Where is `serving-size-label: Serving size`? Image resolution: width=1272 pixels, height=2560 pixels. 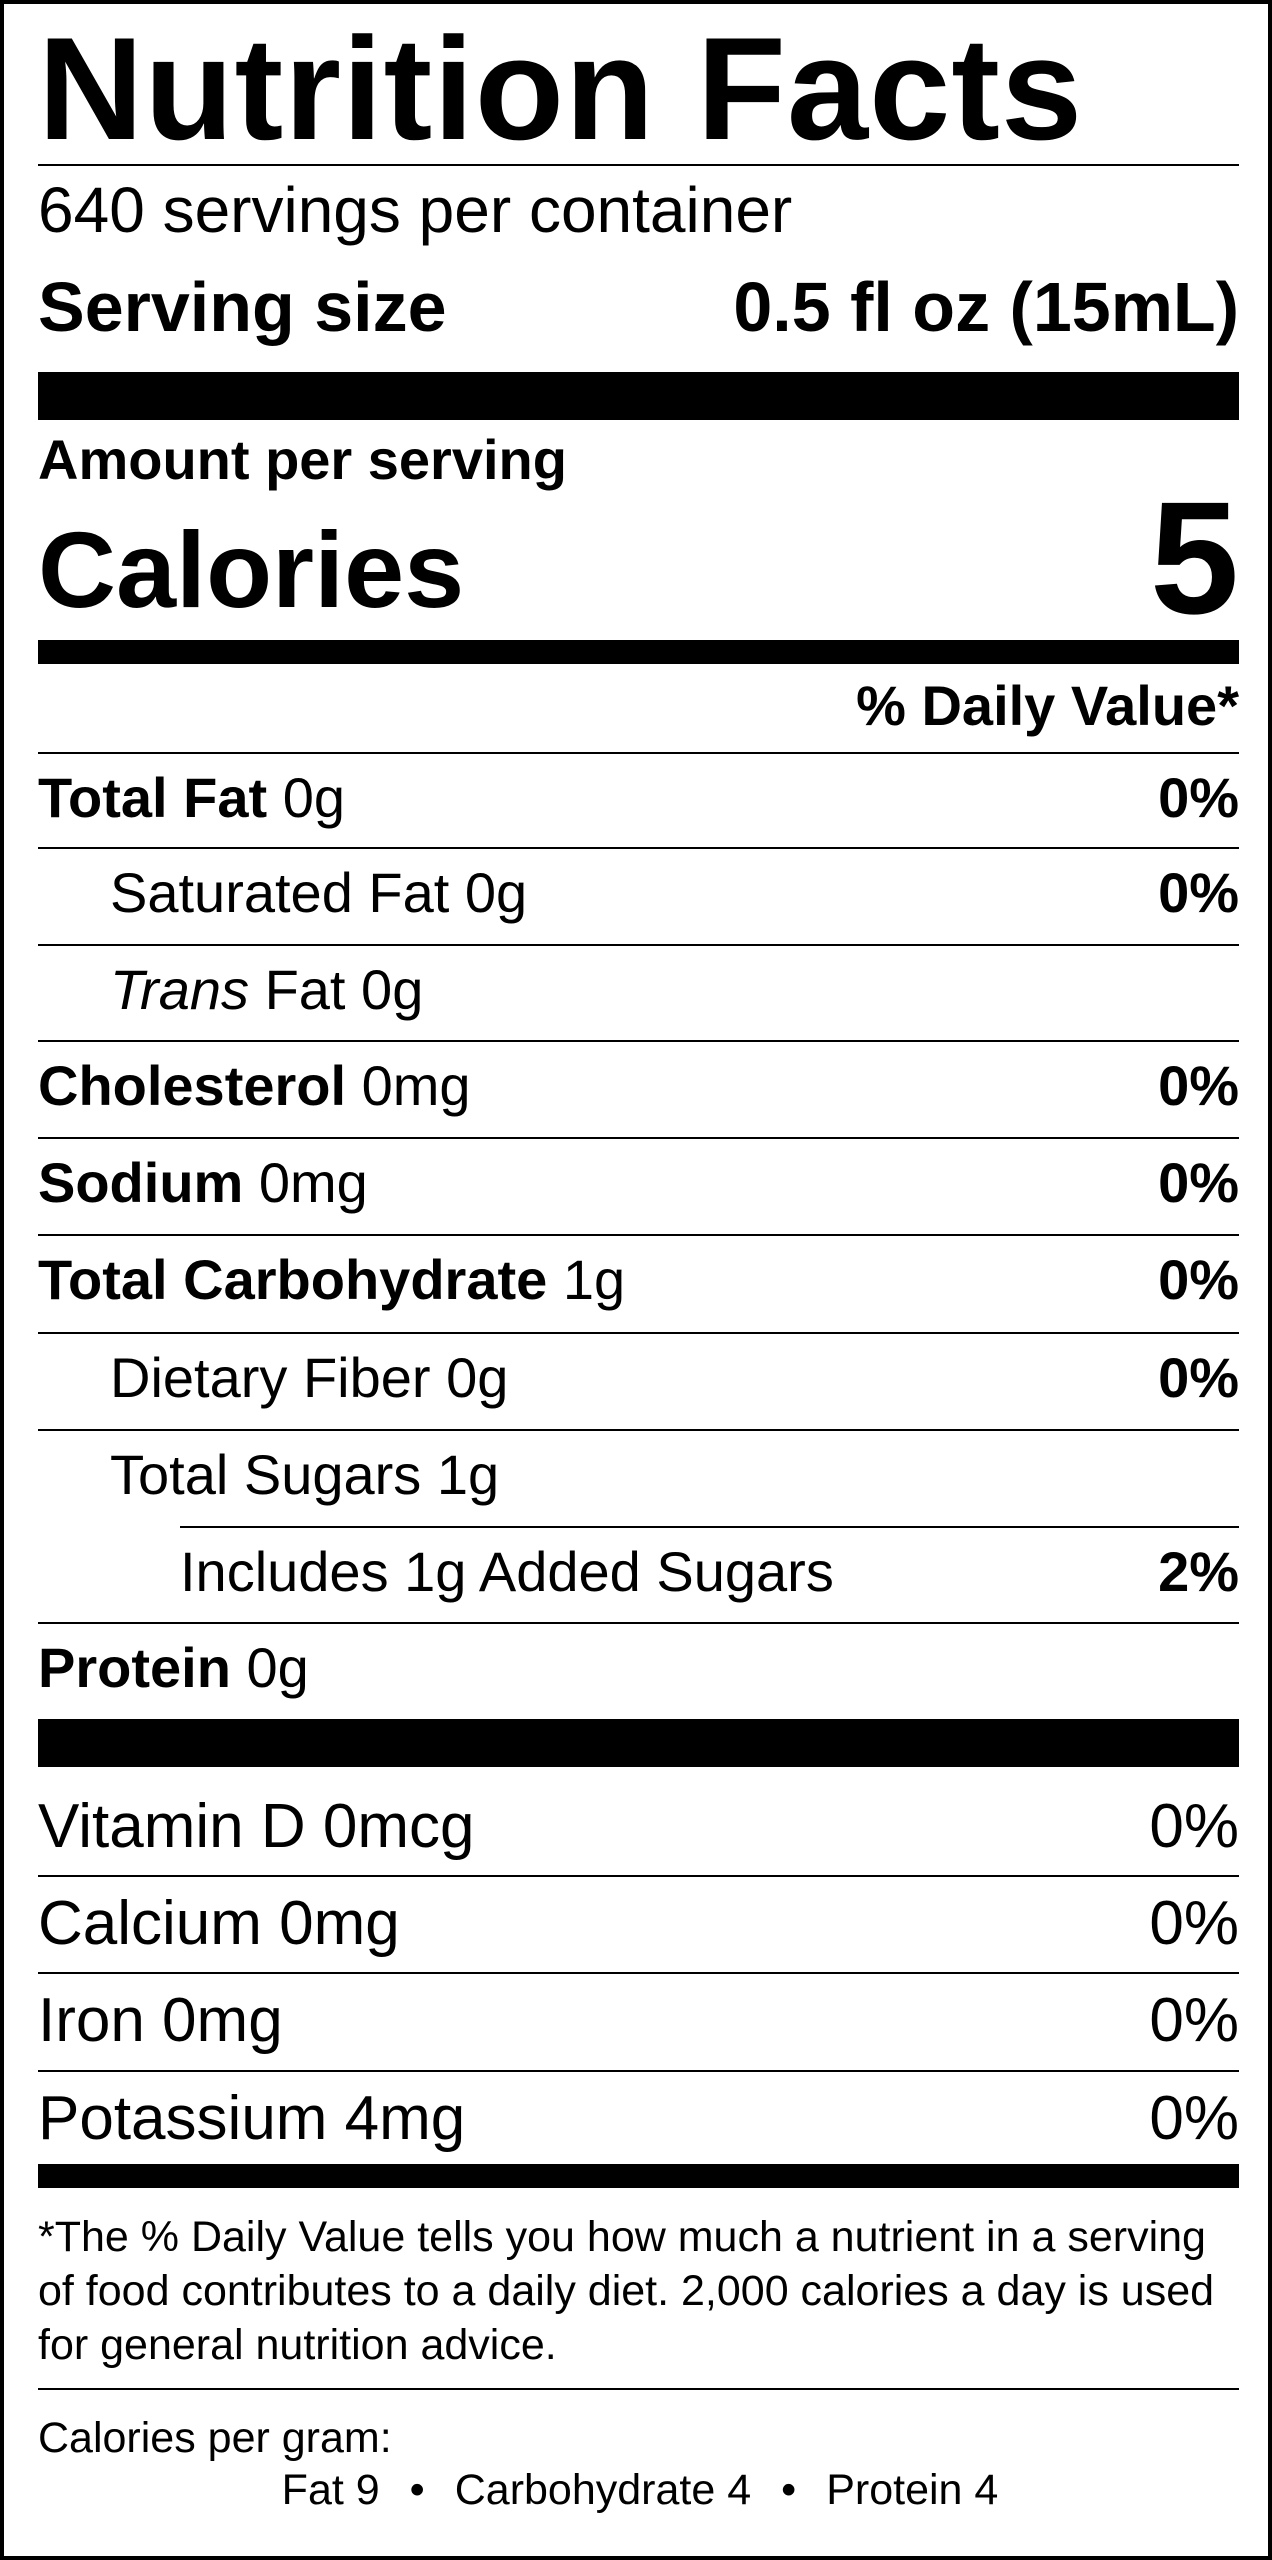 serving-size-label: Serving size is located at coordinates (242, 307).